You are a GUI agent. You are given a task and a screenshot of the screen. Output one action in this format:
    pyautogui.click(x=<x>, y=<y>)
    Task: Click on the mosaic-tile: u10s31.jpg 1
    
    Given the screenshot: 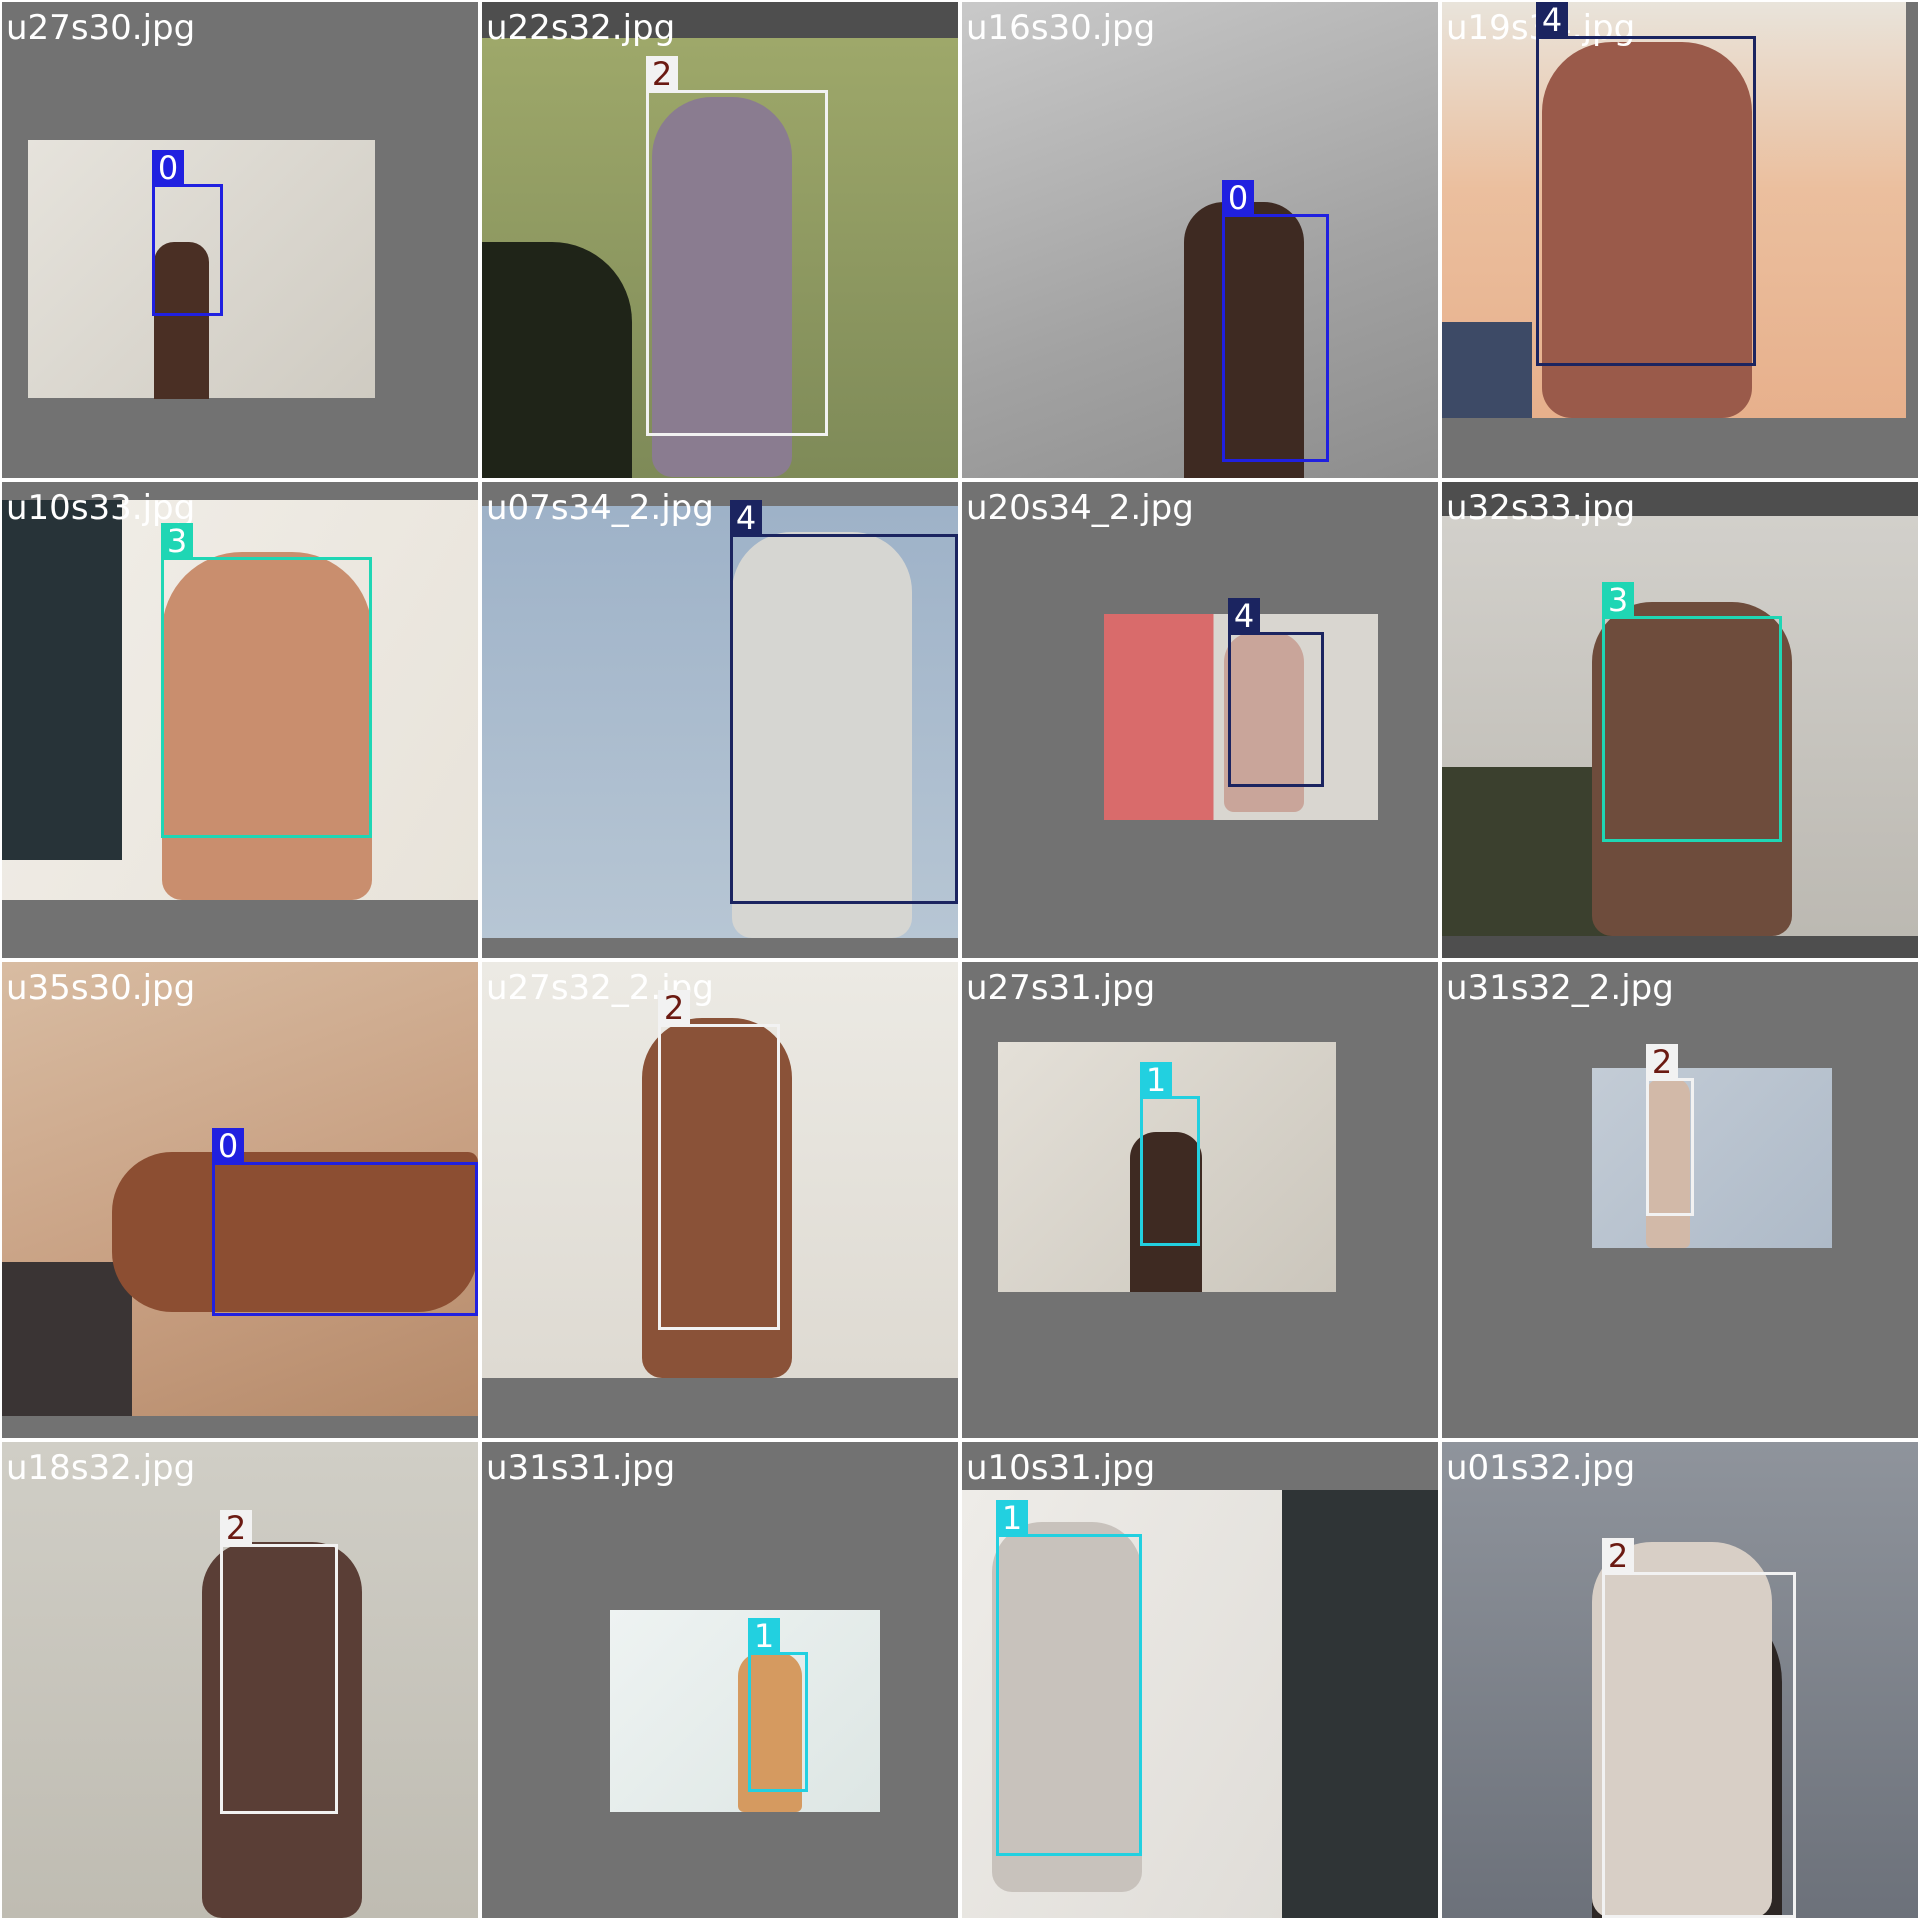 What is the action you would take?
    pyautogui.click(x=1200, y=1680)
    